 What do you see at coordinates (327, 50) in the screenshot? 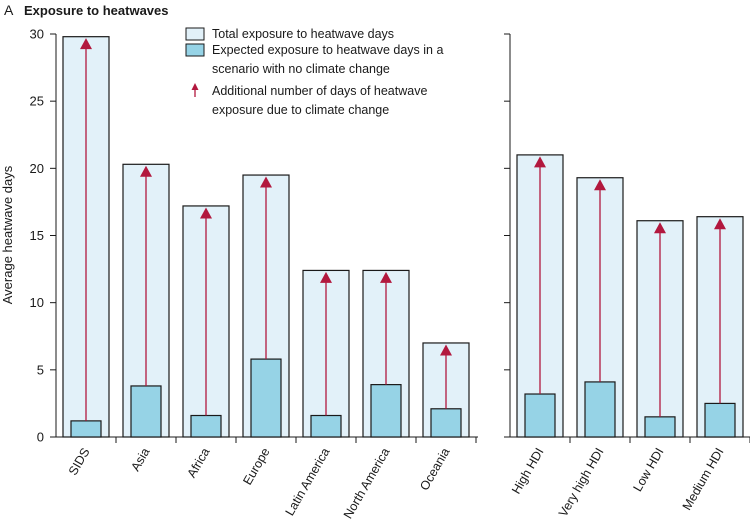
I see `legend-text-expected: Expected exposure to heatwave days in a` at bounding box center [327, 50].